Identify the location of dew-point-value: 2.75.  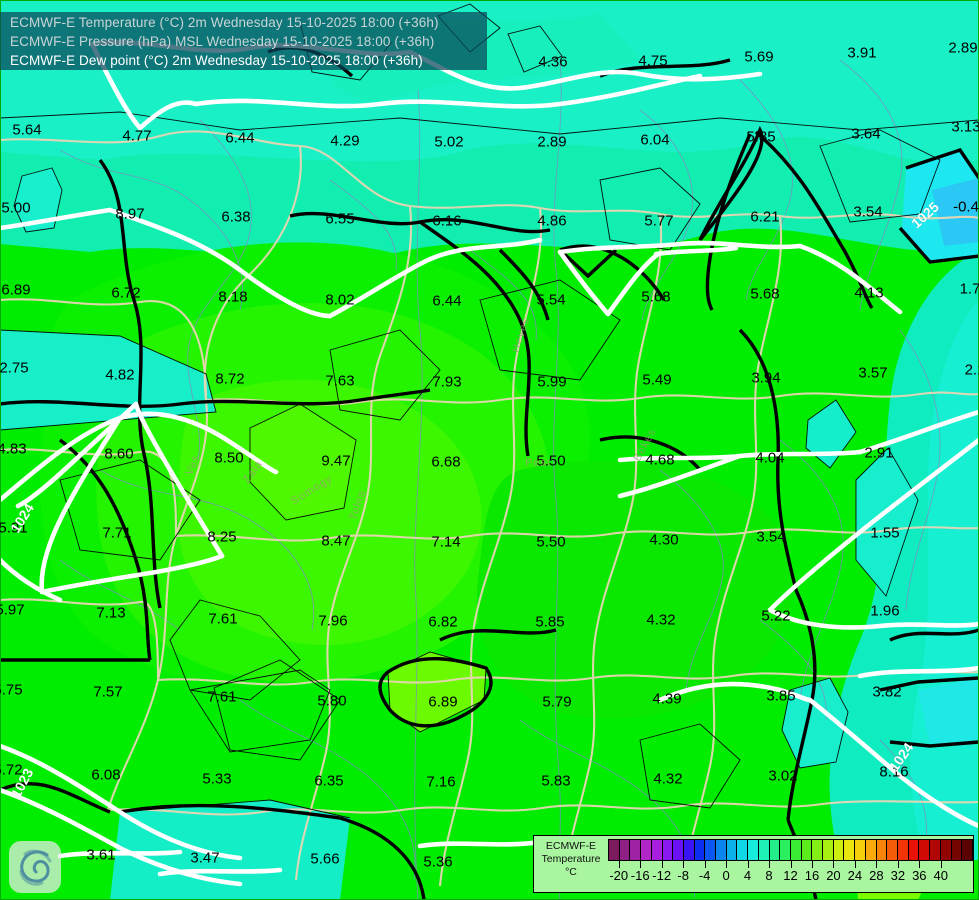
(14, 368).